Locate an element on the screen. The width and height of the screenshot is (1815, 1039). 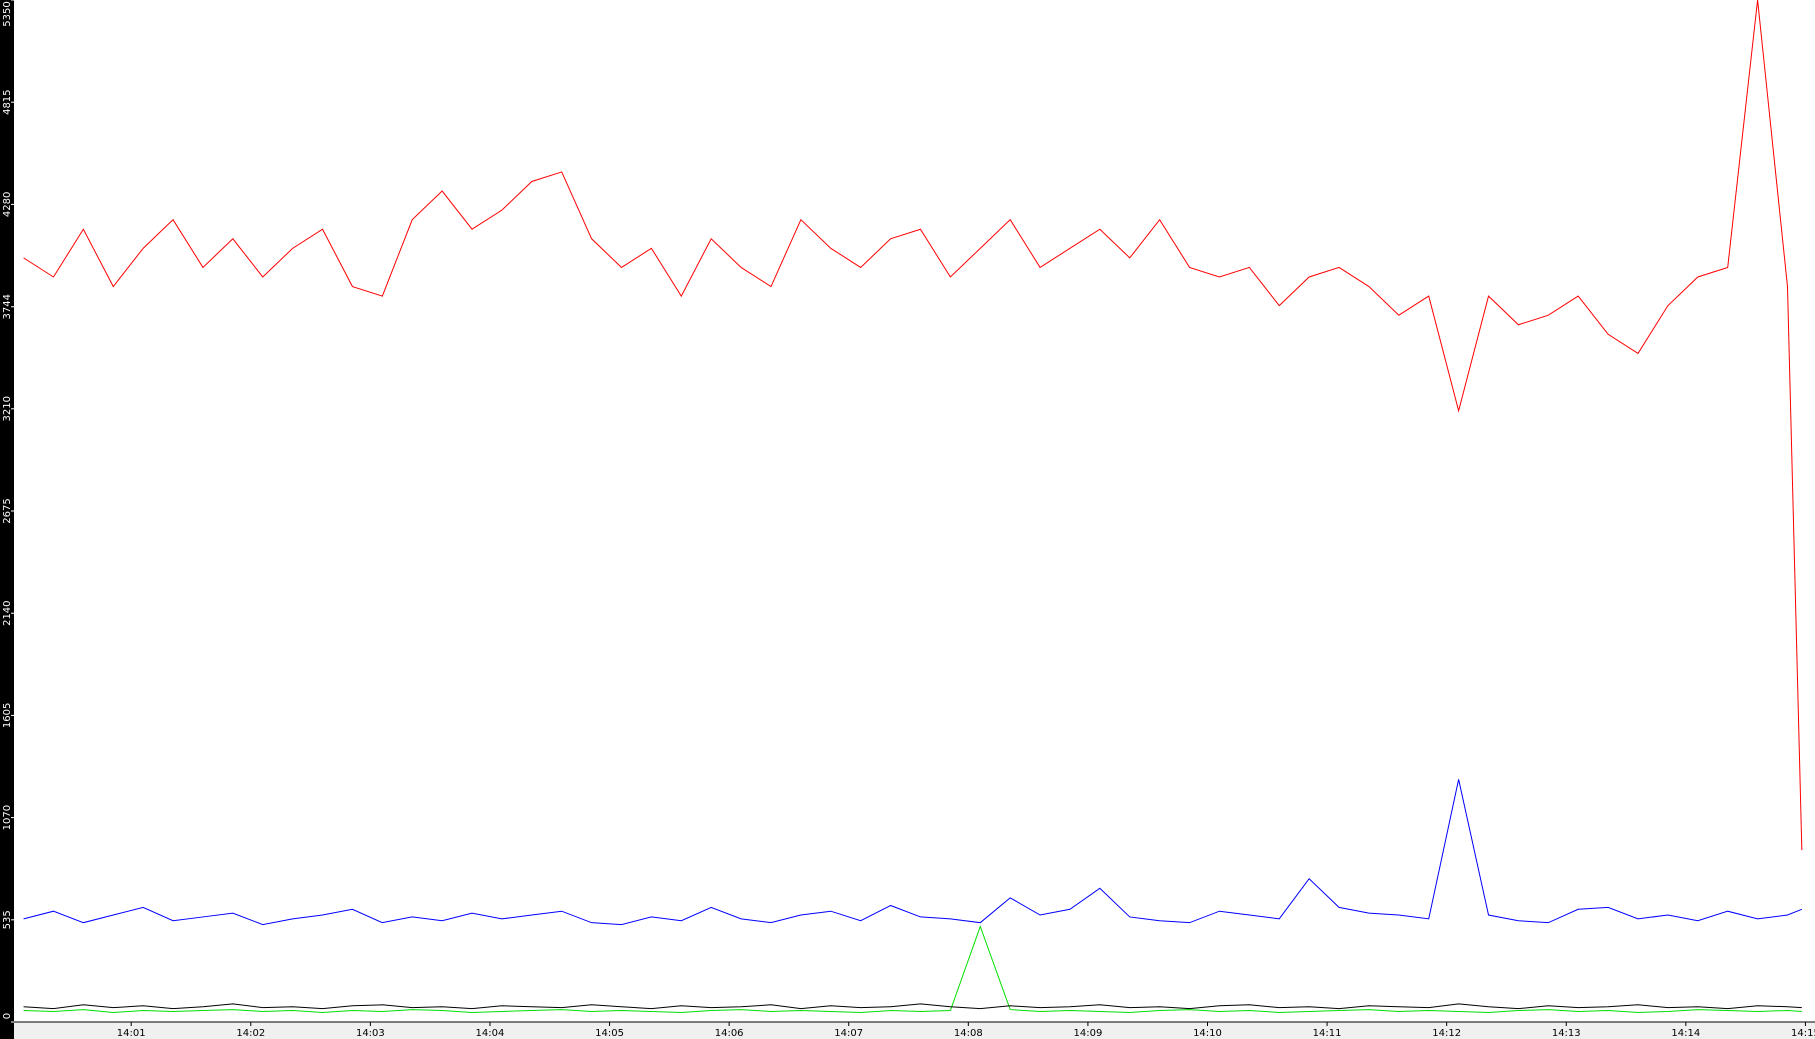
x-tick-label: 14:13 is located at coordinates (1566, 1033).